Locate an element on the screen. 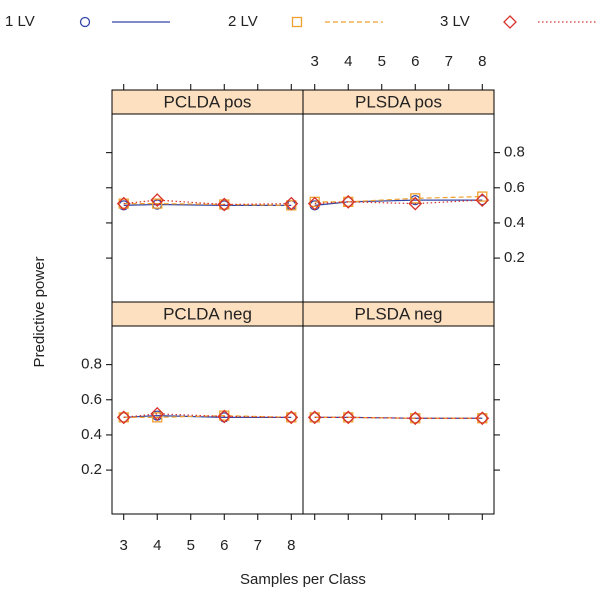 This screenshot has height=592, width=596. y-axis-label: Predictive power is located at coordinates (39, 312).